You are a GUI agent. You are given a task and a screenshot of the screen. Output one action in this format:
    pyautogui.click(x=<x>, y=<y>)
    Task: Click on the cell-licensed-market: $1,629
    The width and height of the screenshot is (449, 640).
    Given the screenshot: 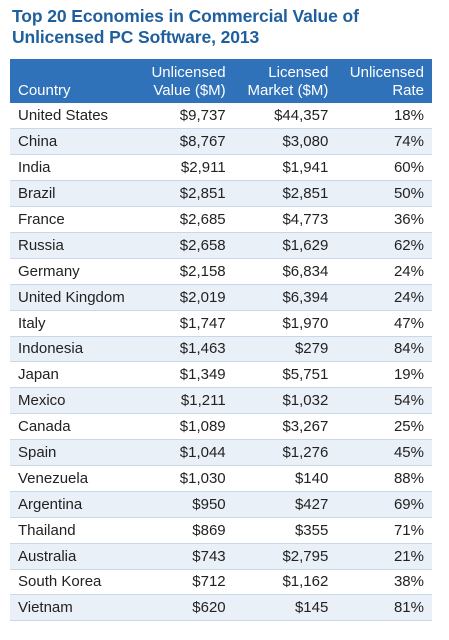 What is the action you would take?
    pyautogui.click(x=285, y=245)
    